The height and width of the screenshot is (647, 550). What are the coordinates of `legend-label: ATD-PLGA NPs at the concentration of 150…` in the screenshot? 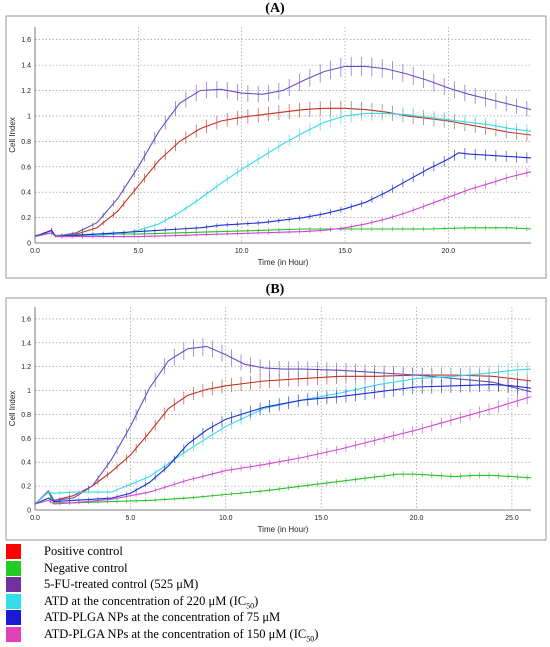 It's located at (181, 636).